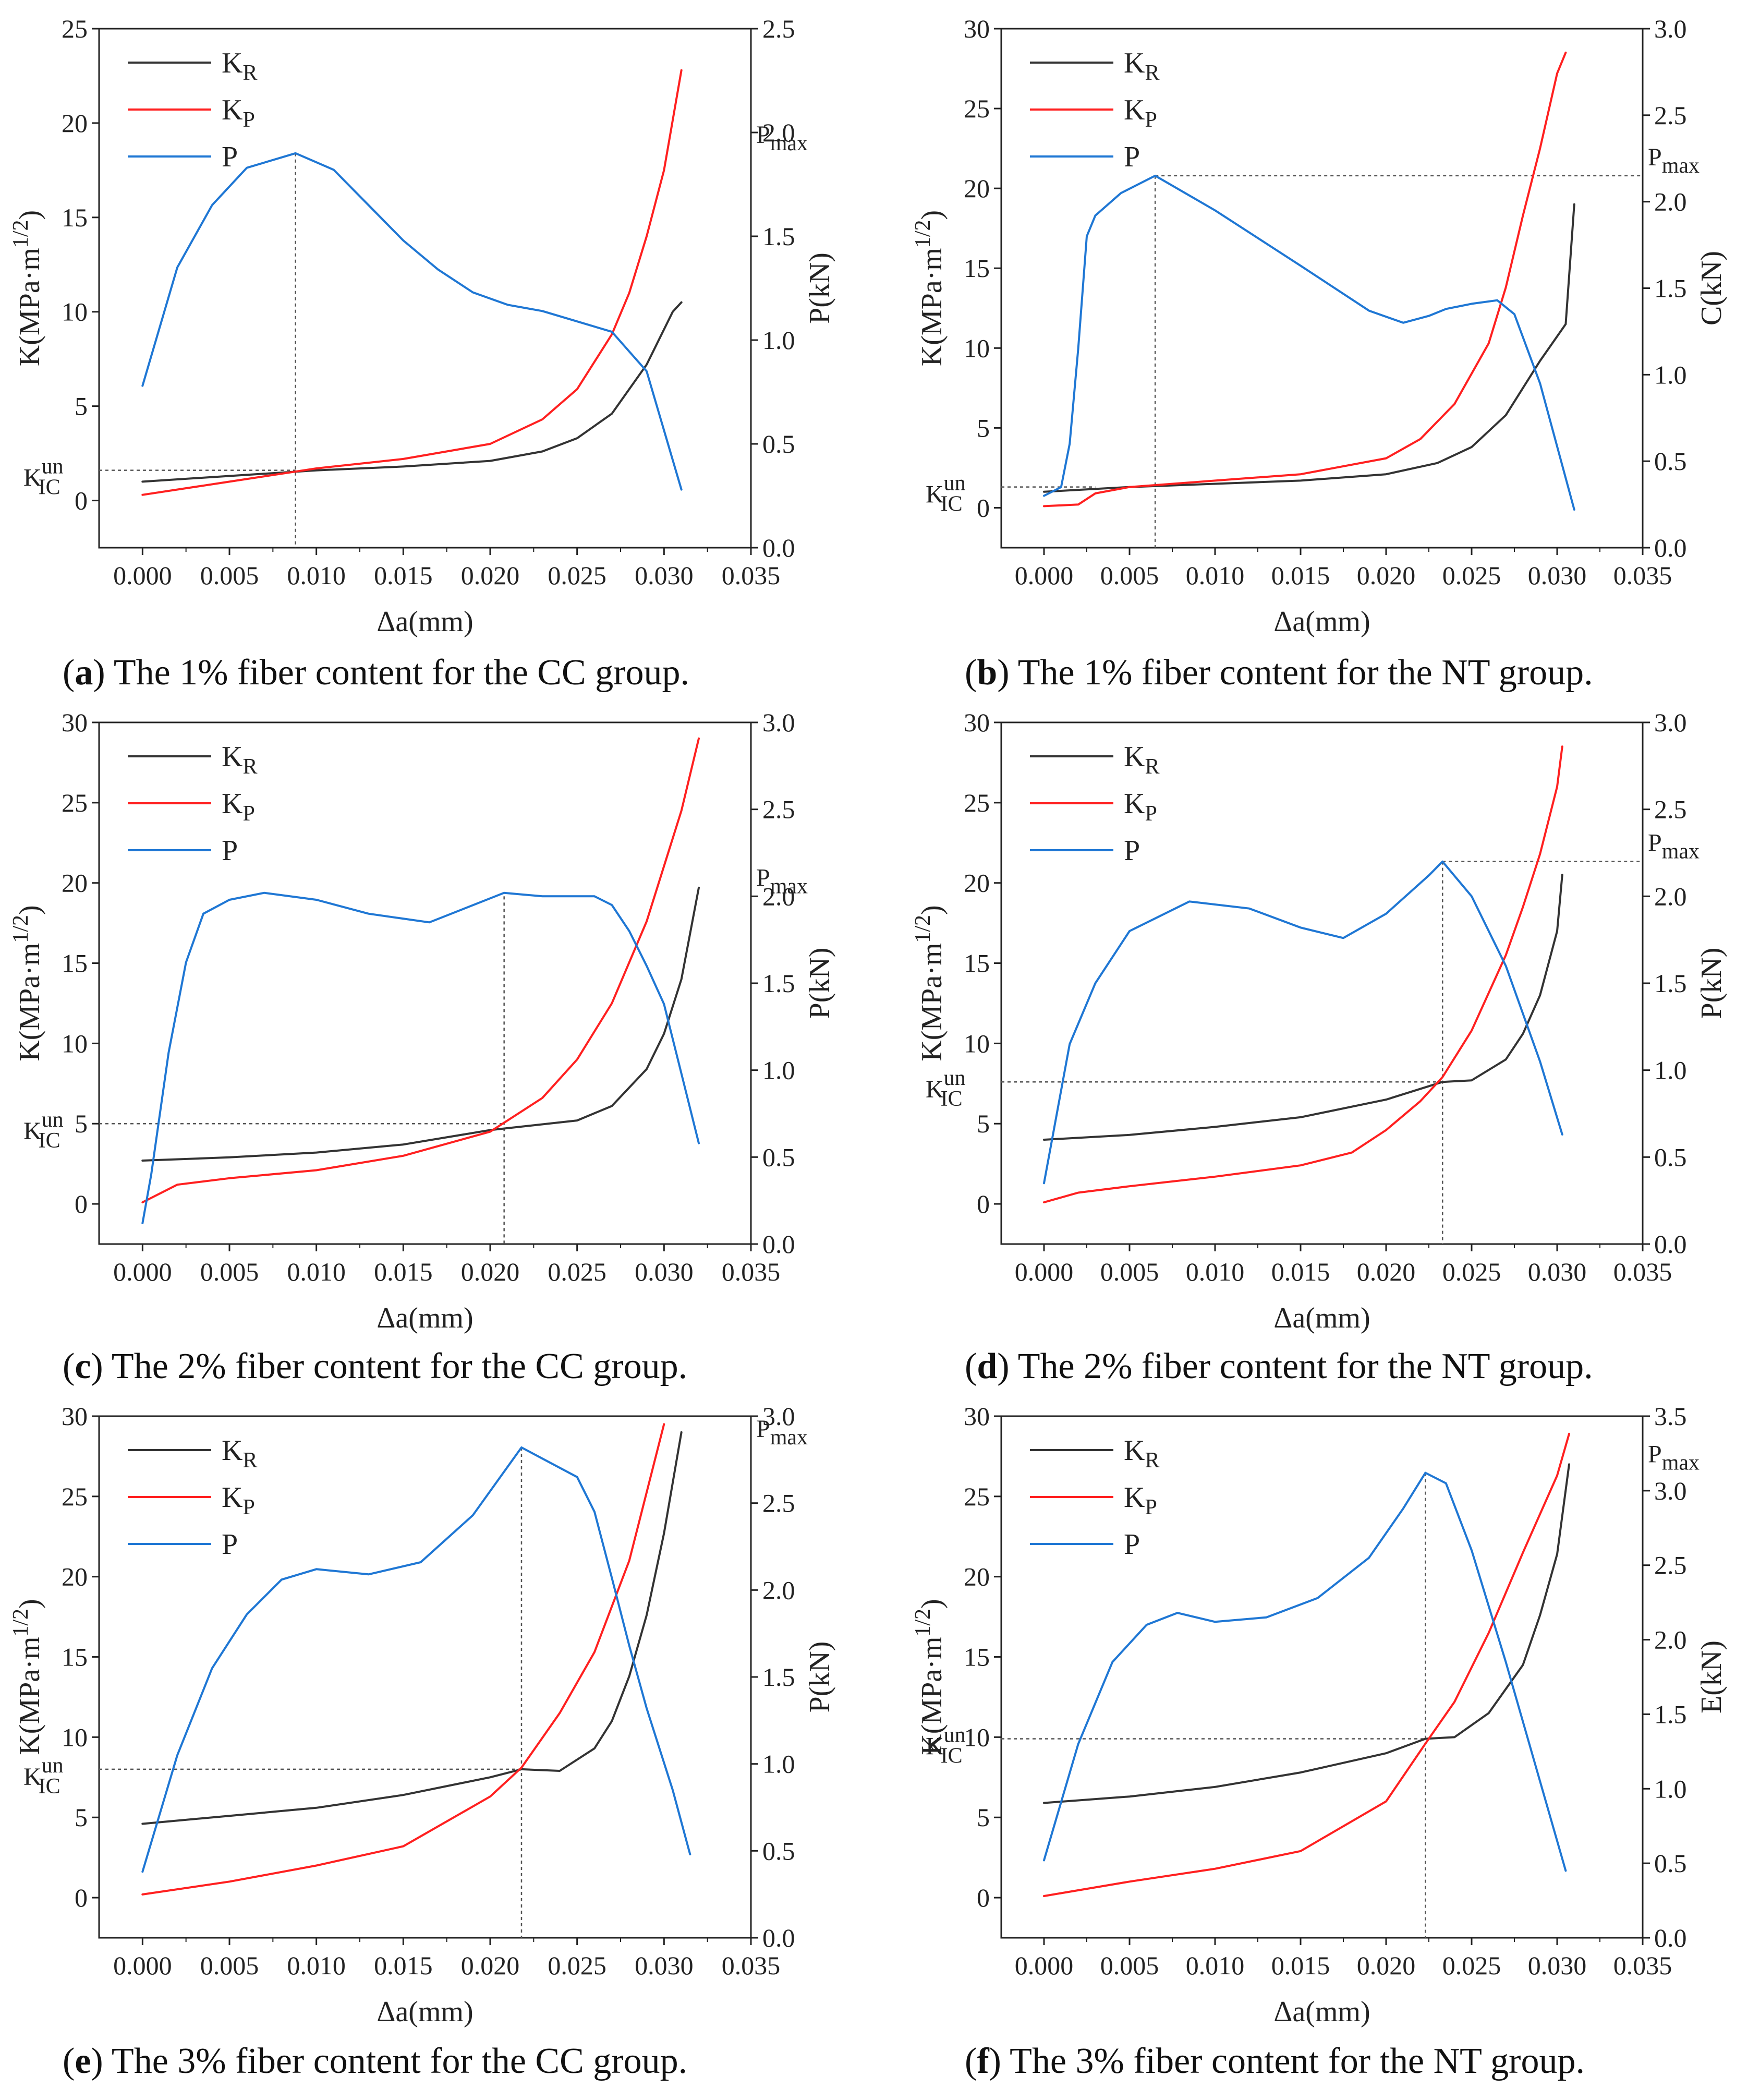 This screenshot has width=1760, height=2100. Describe the element at coordinates (1295, 673) in the screenshot. I see `caption-text: ) The 1% fiber content for the NT group.` at that location.